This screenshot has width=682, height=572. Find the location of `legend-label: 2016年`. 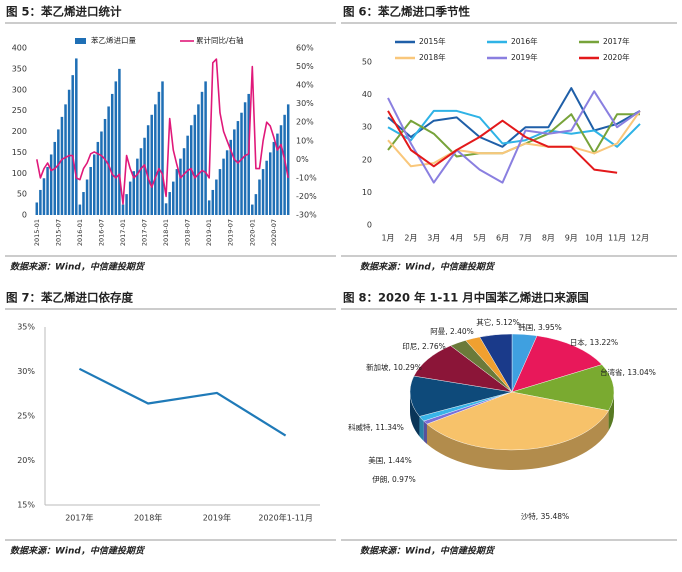

legend-label: 2016年 is located at coordinates (524, 41).